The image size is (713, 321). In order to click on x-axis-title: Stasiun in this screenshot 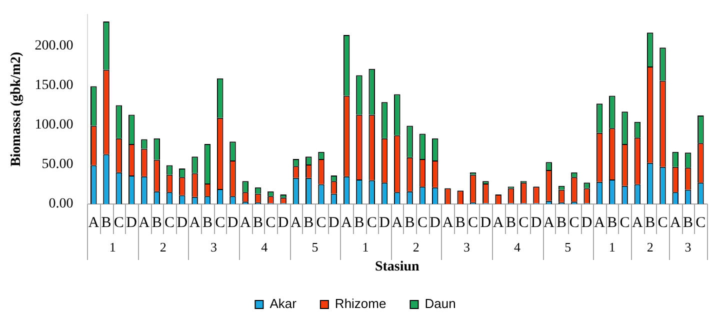, I will do `click(397, 267)`.